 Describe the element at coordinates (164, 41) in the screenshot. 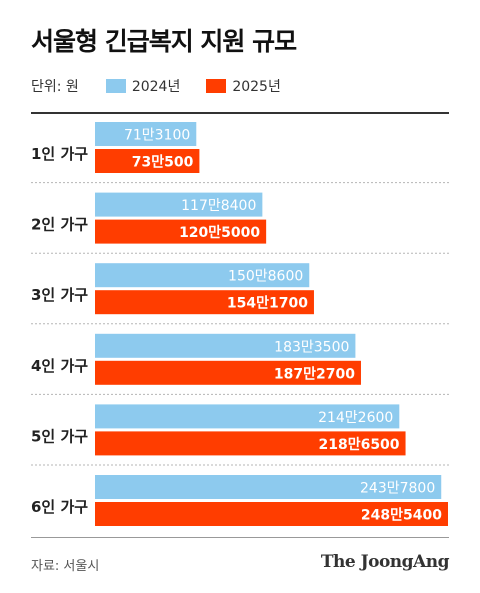

I see `chart-title: 서울형 긴급복지 지원 규모` at that location.